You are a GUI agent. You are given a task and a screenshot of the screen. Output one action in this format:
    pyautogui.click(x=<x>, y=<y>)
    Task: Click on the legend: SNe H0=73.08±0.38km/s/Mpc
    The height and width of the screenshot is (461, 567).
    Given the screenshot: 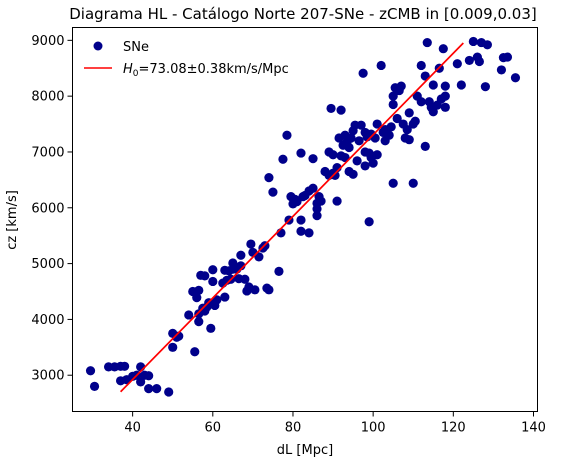 What is the action you would take?
    pyautogui.click(x=194, y=59)
    